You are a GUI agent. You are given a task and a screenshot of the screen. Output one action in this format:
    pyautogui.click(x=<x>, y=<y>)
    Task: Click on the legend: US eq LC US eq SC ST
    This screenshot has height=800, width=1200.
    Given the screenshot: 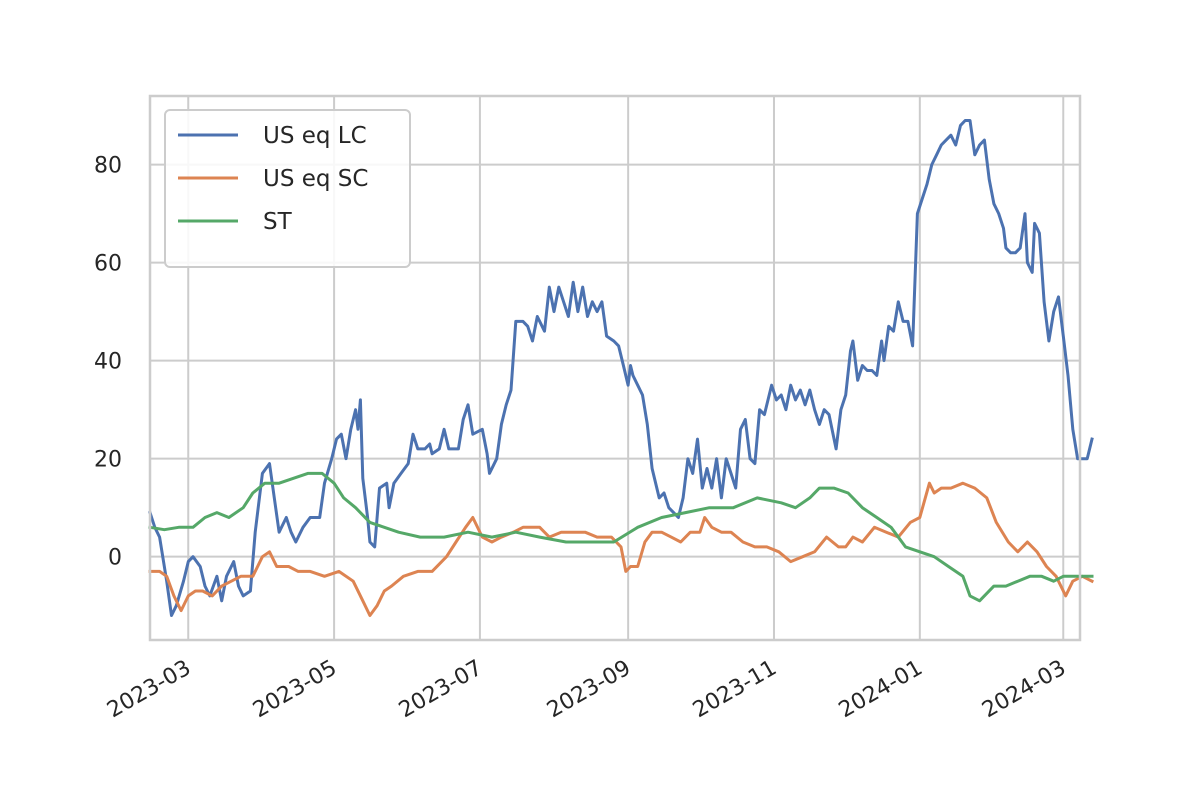 What is the action you would take?
    pyautogui.click(x=287, y=188)
    